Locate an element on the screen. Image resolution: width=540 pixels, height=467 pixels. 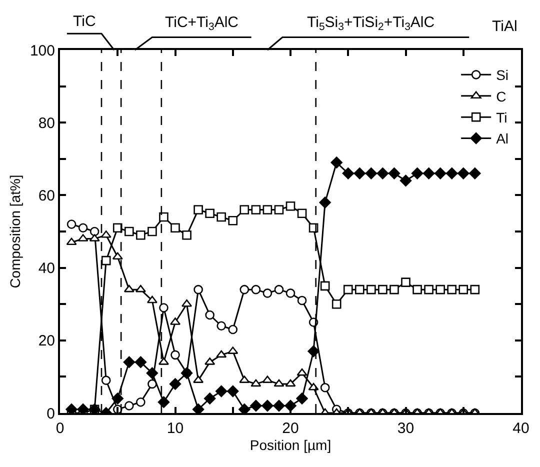
text: Ti$_{5}$Si$_{3}$+TiSi$_{2}$+Ti$_{3}$AlC is located at coordinates (371, 24).